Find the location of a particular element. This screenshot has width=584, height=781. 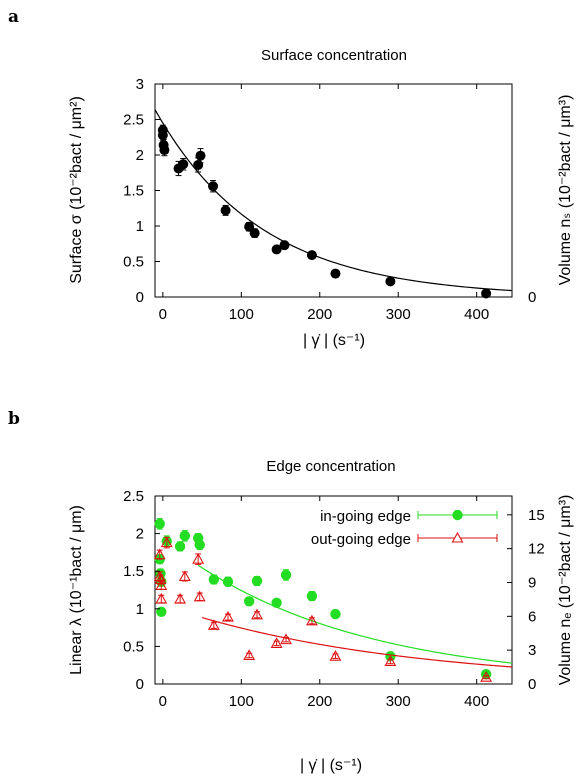

chart-b-title: Edge concentration is located at coordinates (330, 466).